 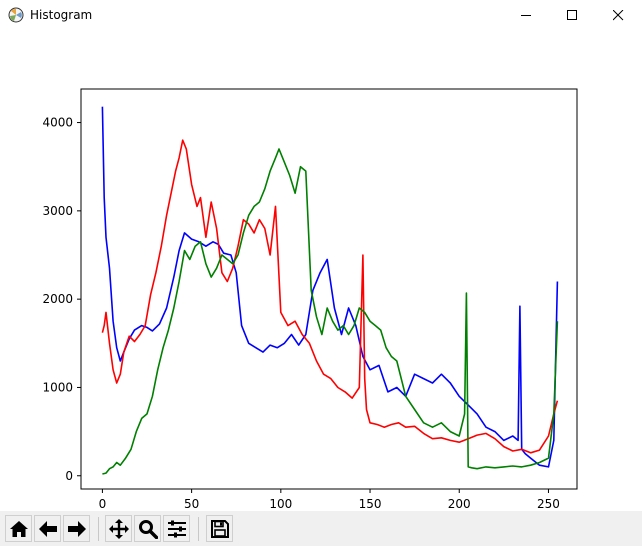 I want to click on save-icon, so click(x=220, y=529).